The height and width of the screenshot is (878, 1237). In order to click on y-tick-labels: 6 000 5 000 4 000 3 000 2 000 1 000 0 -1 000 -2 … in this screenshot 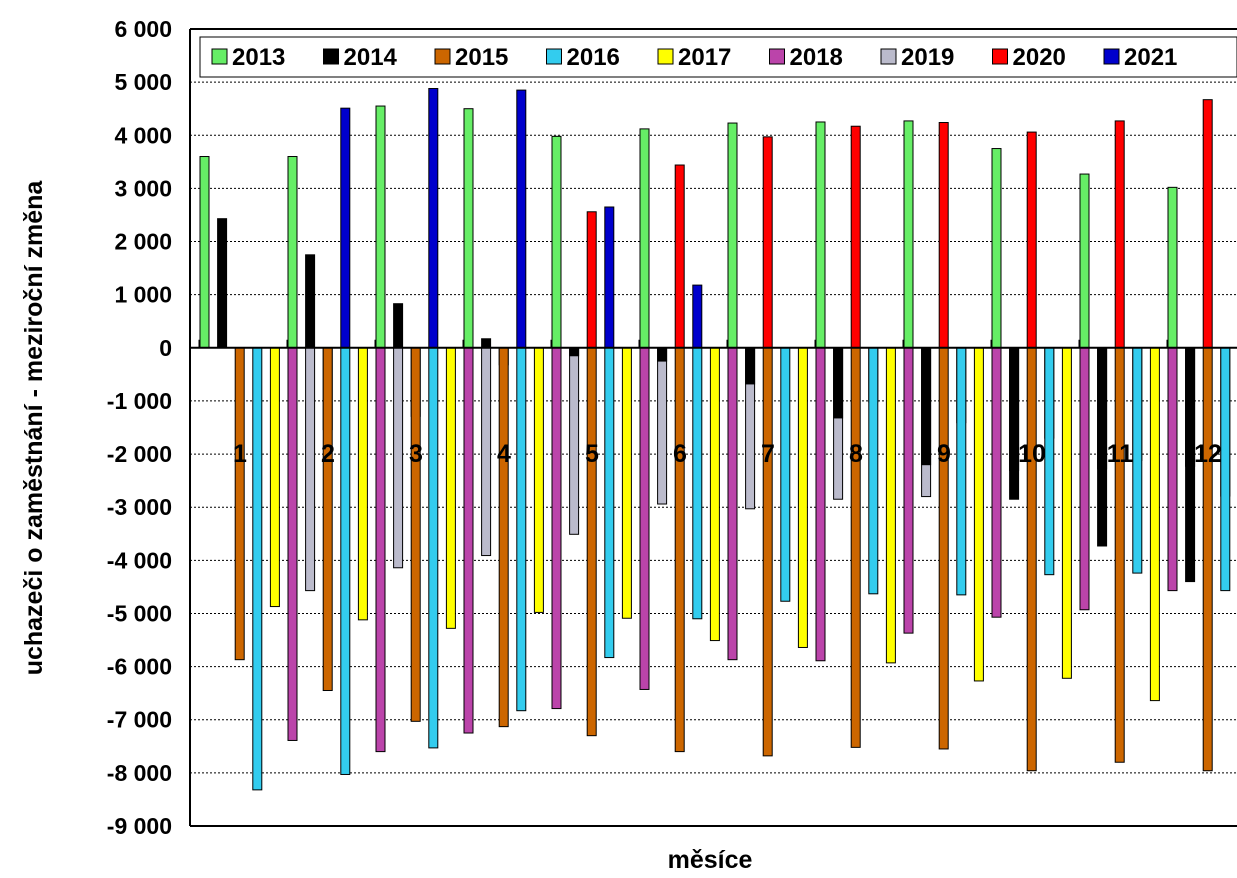, I will do `click(139, 427)`.